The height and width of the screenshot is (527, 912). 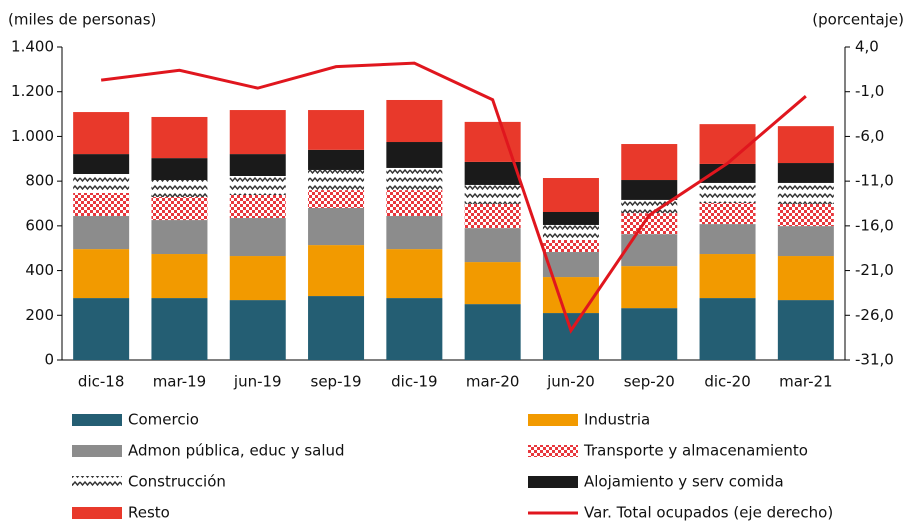 What do you see at coordinates (32, 136) in the screenshot?
I see `y-tick-label: 1.000` at bounding box center [32, 136].